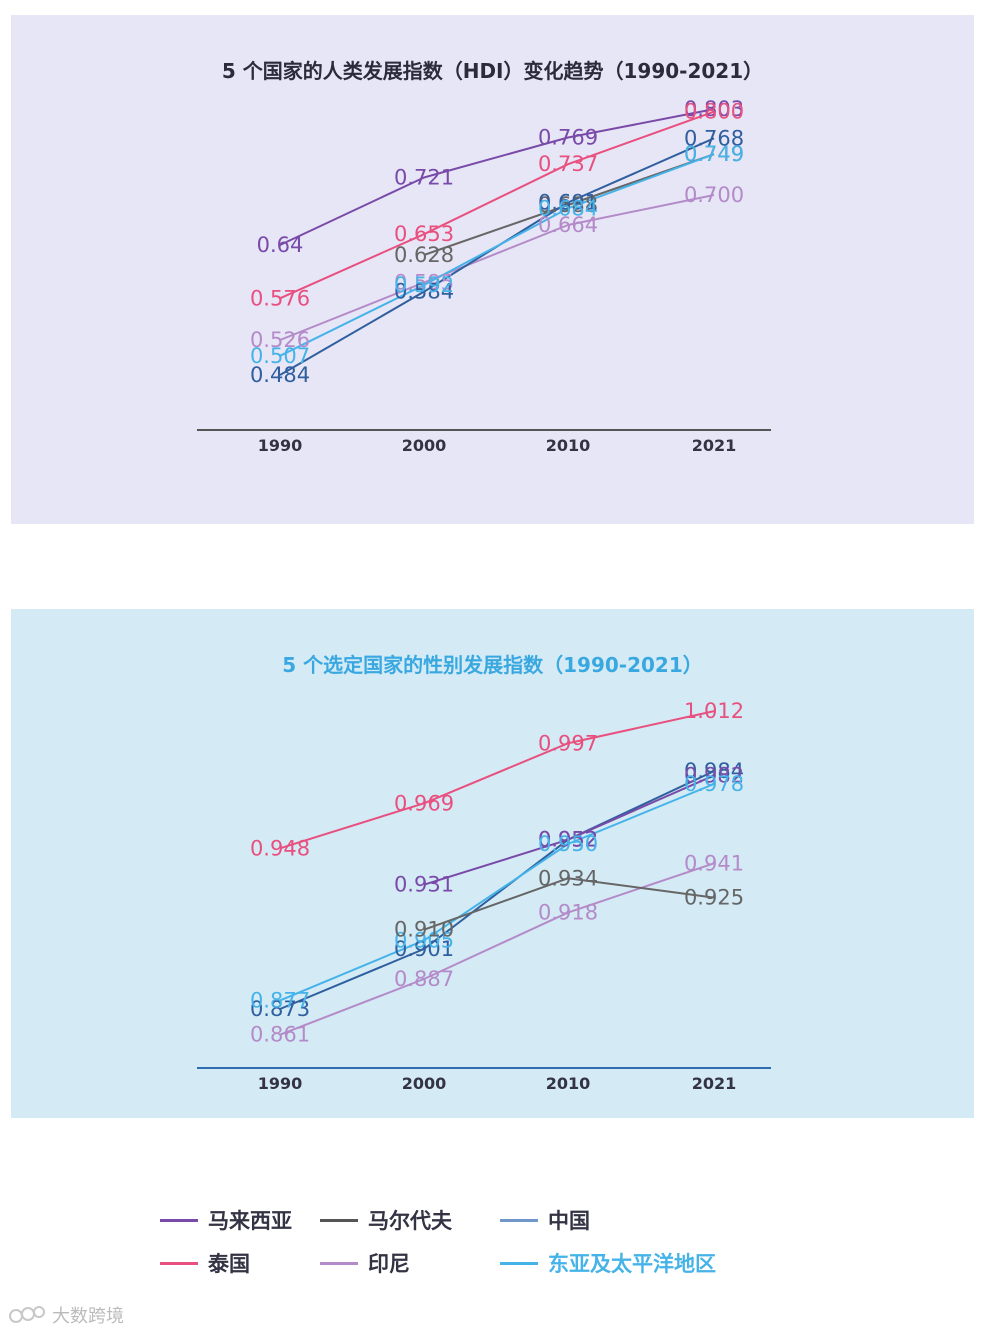  What do you see at coordinates (424, 949) in the screenshot?
I see `data-label-china: 0.901` at bounding box center [424, 949].